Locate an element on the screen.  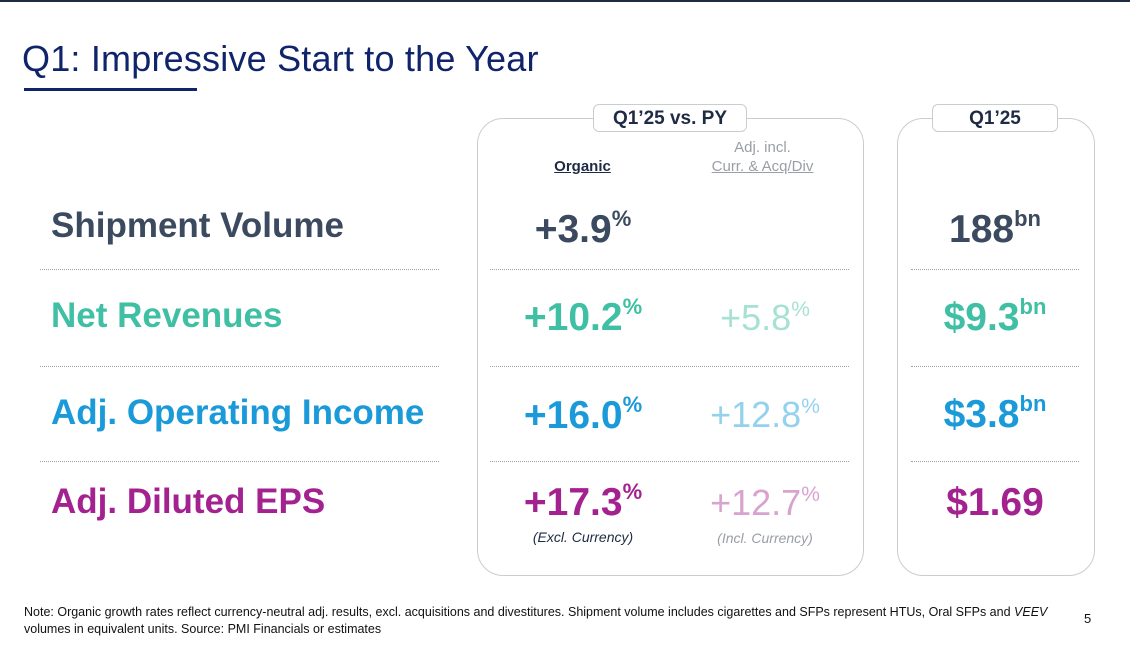
operating-income-adjusted-number: +12.8 is located at coordinates (756, 414).